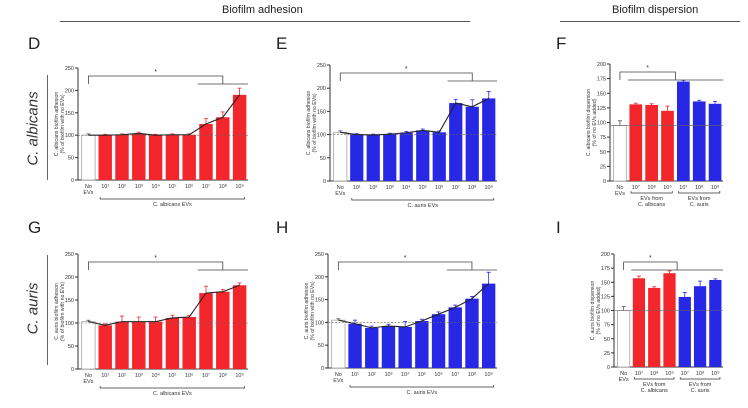 This screenshot has width=748, height=408. Describe the element at coordinates (405, 258) in the screenshot. I see `significance-label: *` at that location.